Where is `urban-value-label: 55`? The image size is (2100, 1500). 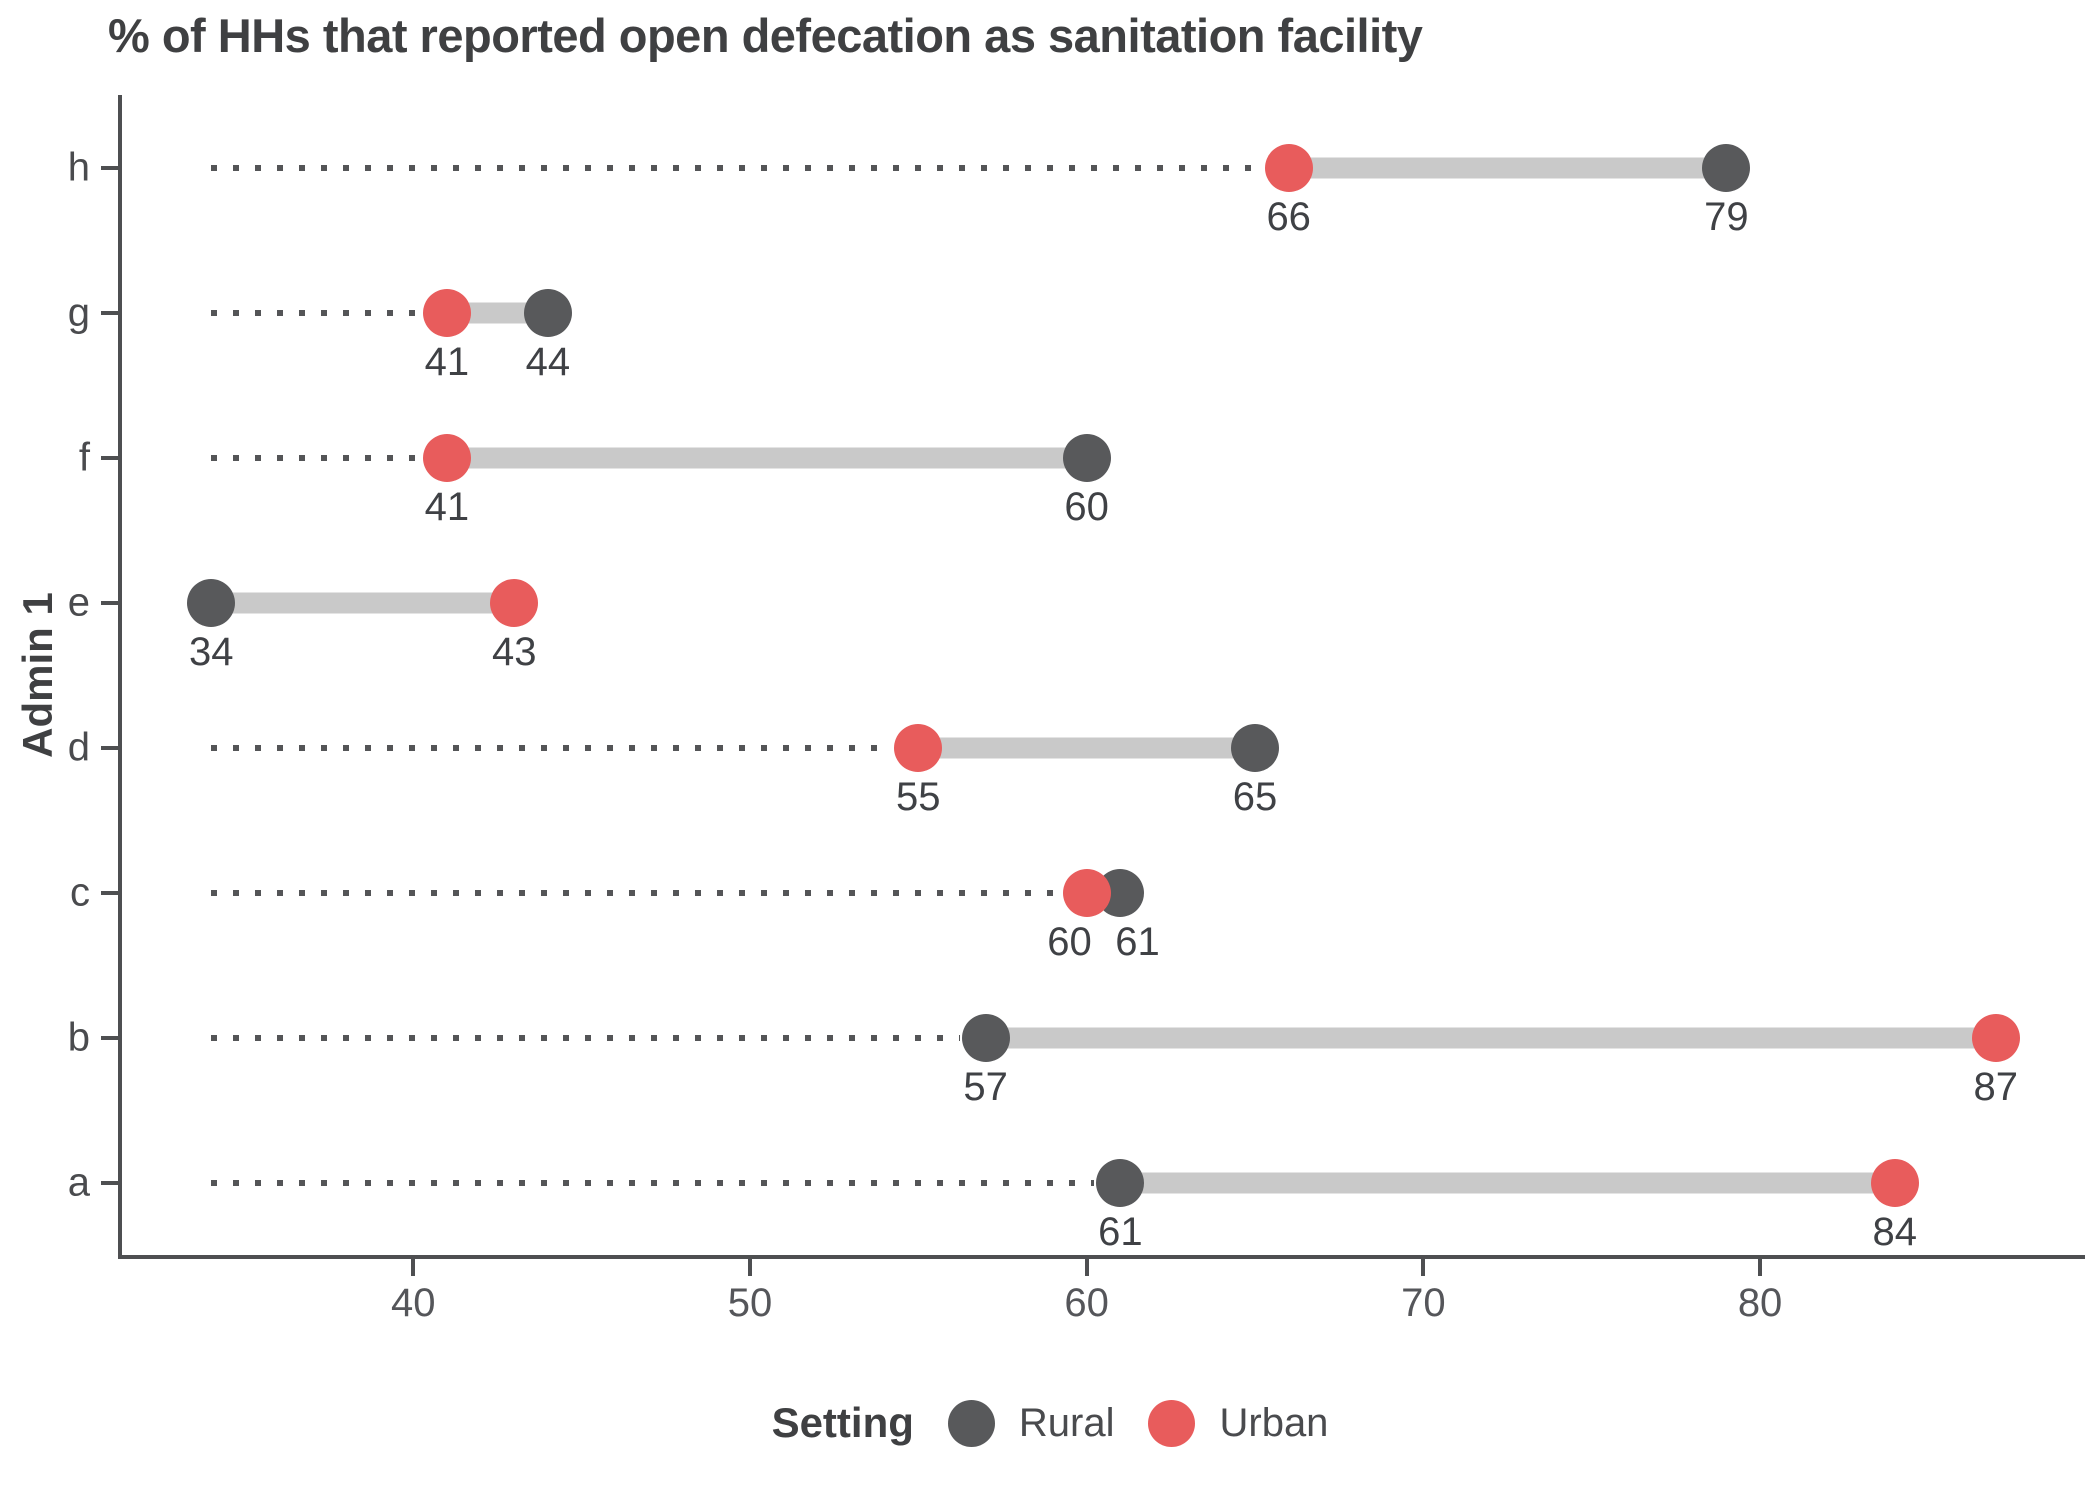
urban-value-label: 55 is located at coordinates (918, 796).